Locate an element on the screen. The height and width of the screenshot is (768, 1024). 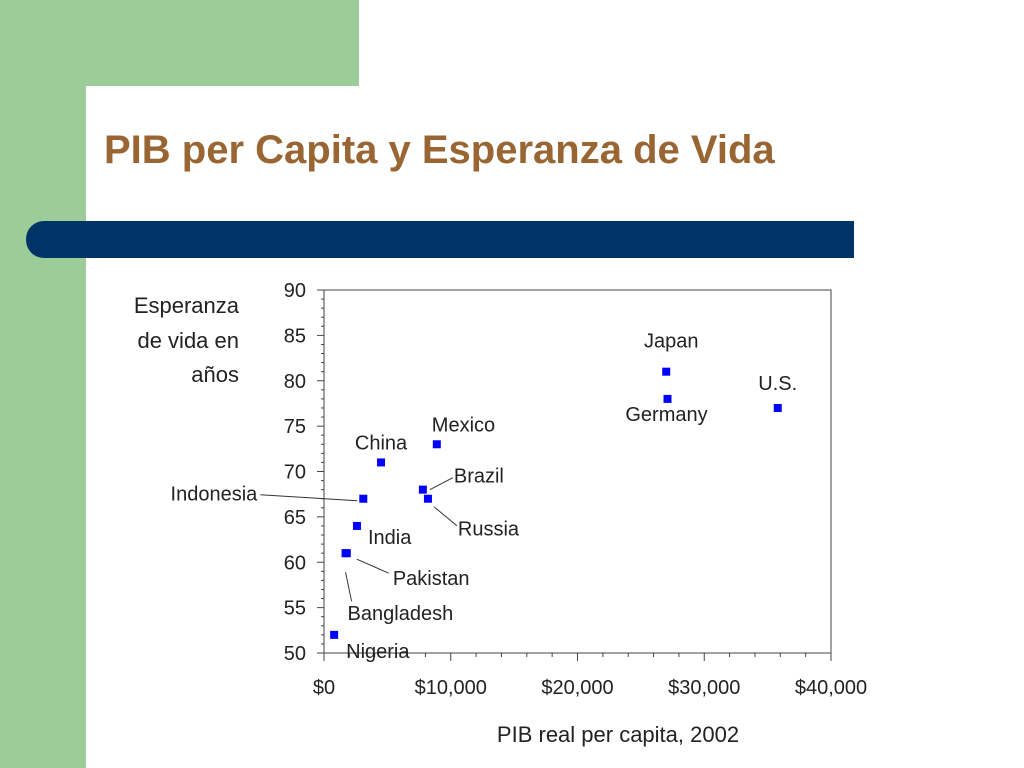
y-tick-label: 50 is located at coordinates (295, 654).